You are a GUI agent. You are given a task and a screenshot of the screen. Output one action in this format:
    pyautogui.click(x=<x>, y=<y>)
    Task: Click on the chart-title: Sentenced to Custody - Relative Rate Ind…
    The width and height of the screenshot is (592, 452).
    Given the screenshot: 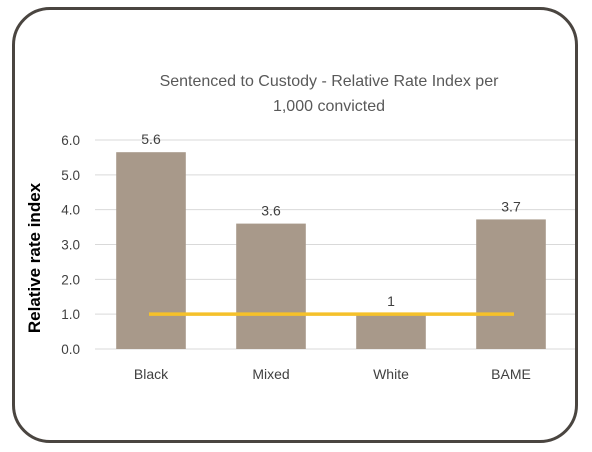 What is the action you would take?
    pyautogui.click(x=330, y=94)
    